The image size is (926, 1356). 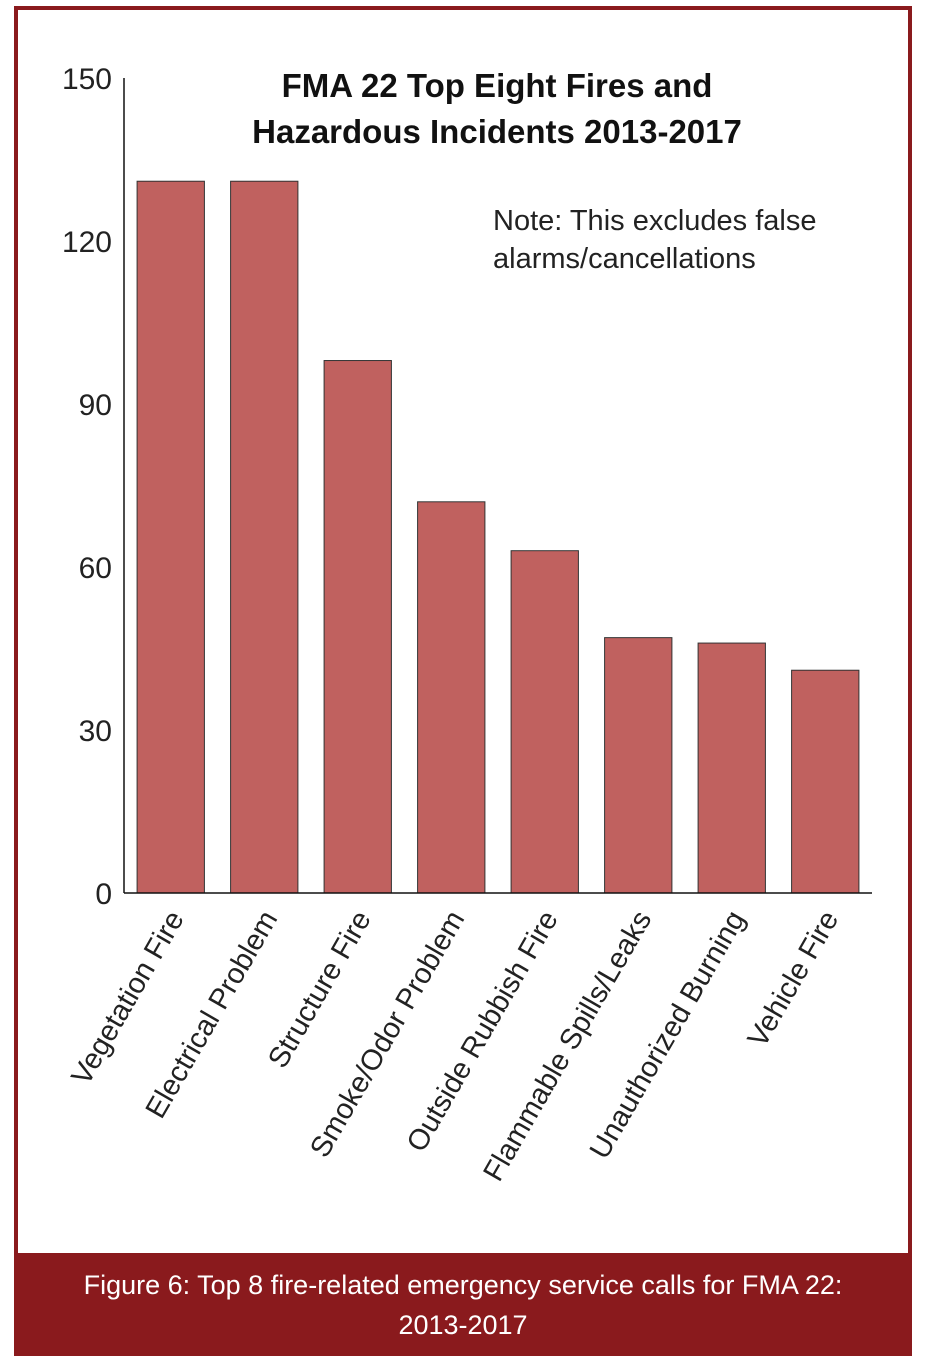 What do you see at coordinates (497, 131) in the screenshot?
I see `chart-title-line-2: Hazardous Incidents 2013-2017` at bounding box center [497, 131].